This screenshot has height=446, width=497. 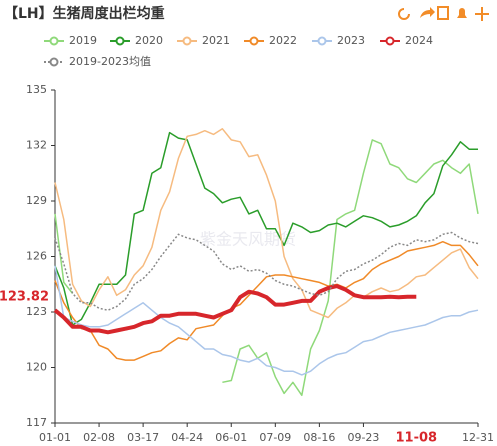 I want to click on legend-label: 2024, so click(x=419, y=40).